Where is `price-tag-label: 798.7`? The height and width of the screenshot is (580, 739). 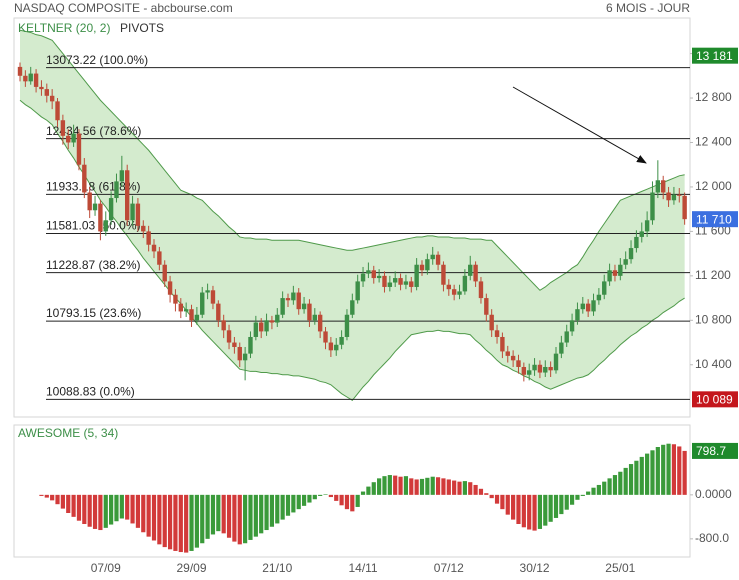 price-tag-label: 798.7 is located at coordinates (711, 451).